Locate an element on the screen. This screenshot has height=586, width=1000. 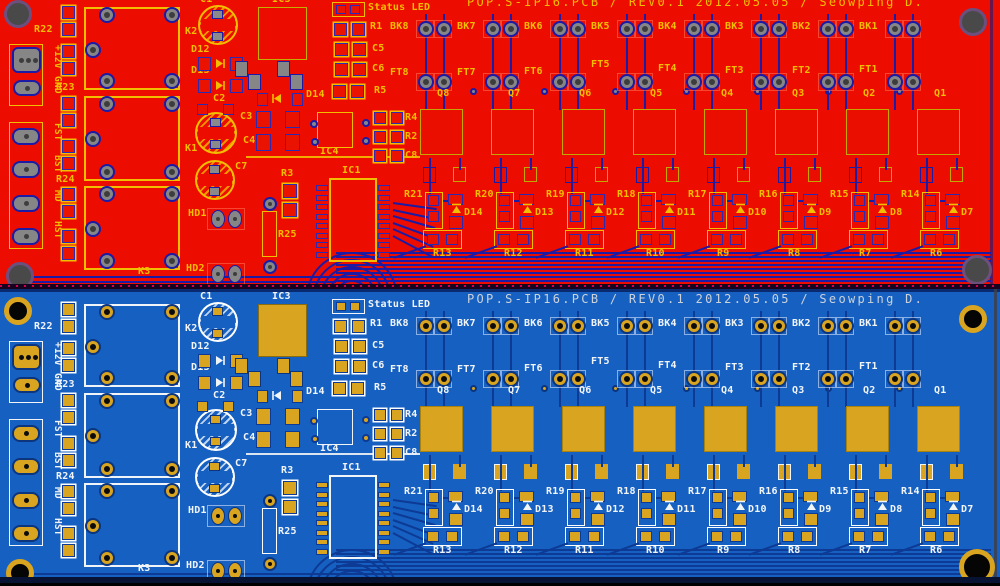
label-r-lower-5: R8 is located at coordinates (794, 253).